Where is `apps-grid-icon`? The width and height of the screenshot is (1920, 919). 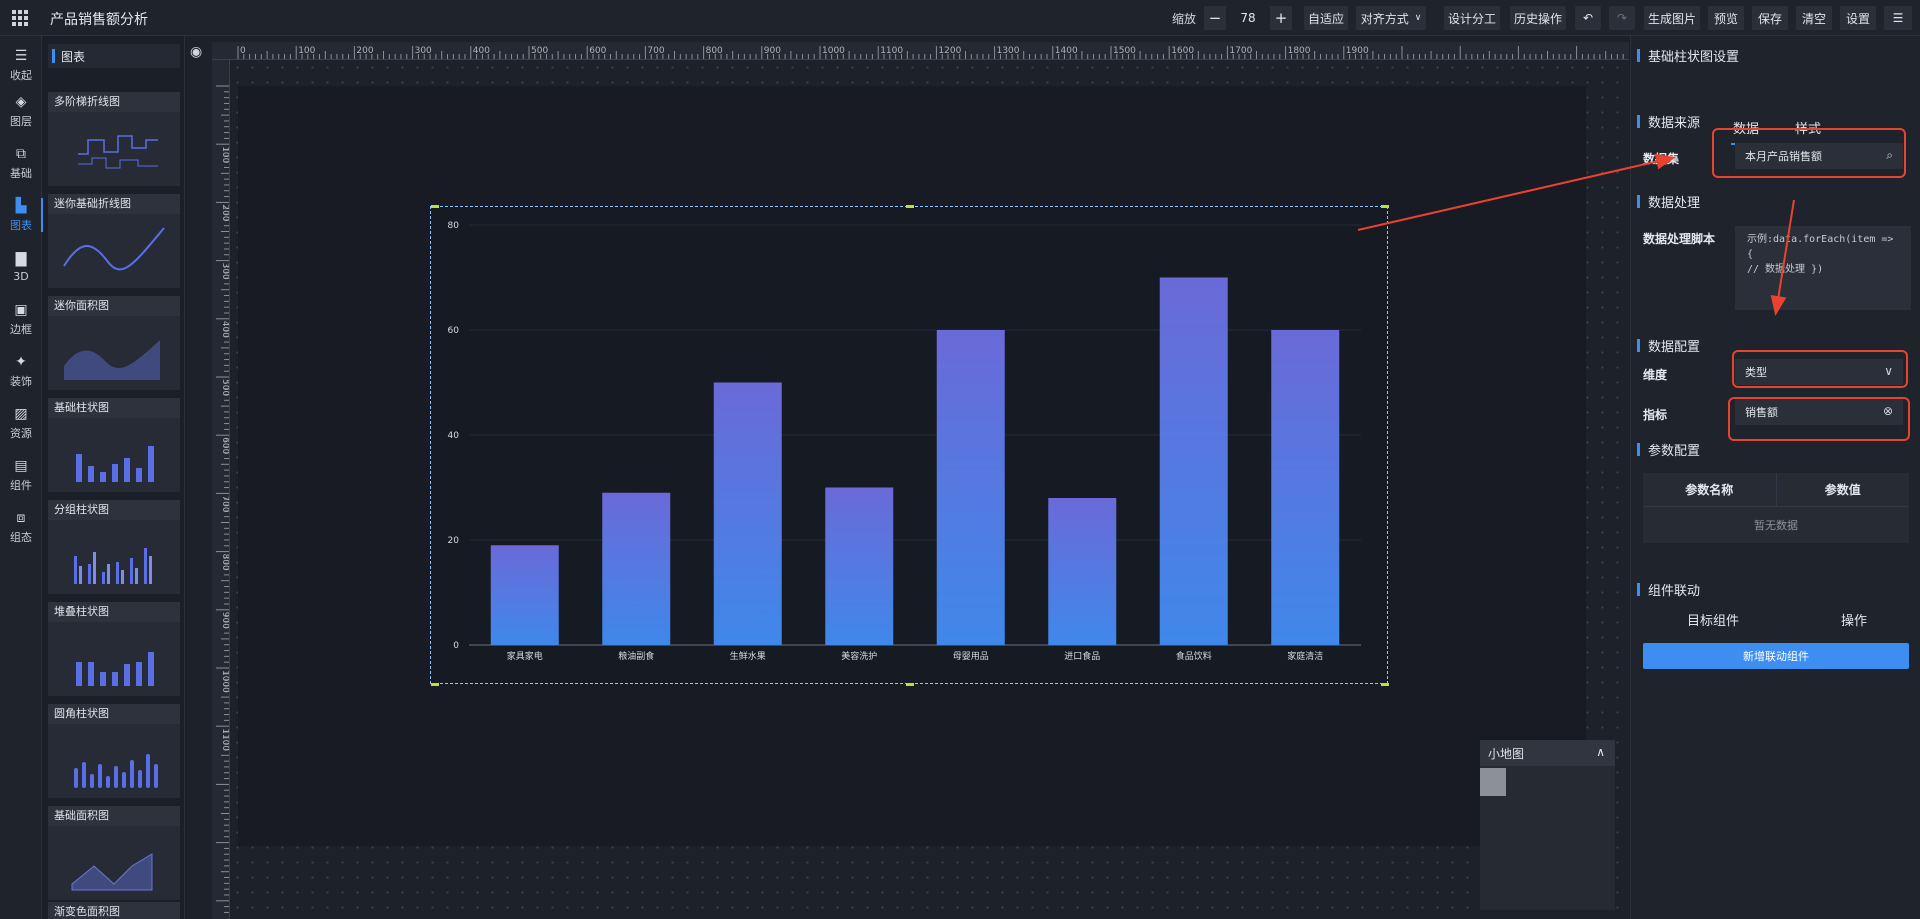 apps-grid-icon is located at coordinates (20, 18).